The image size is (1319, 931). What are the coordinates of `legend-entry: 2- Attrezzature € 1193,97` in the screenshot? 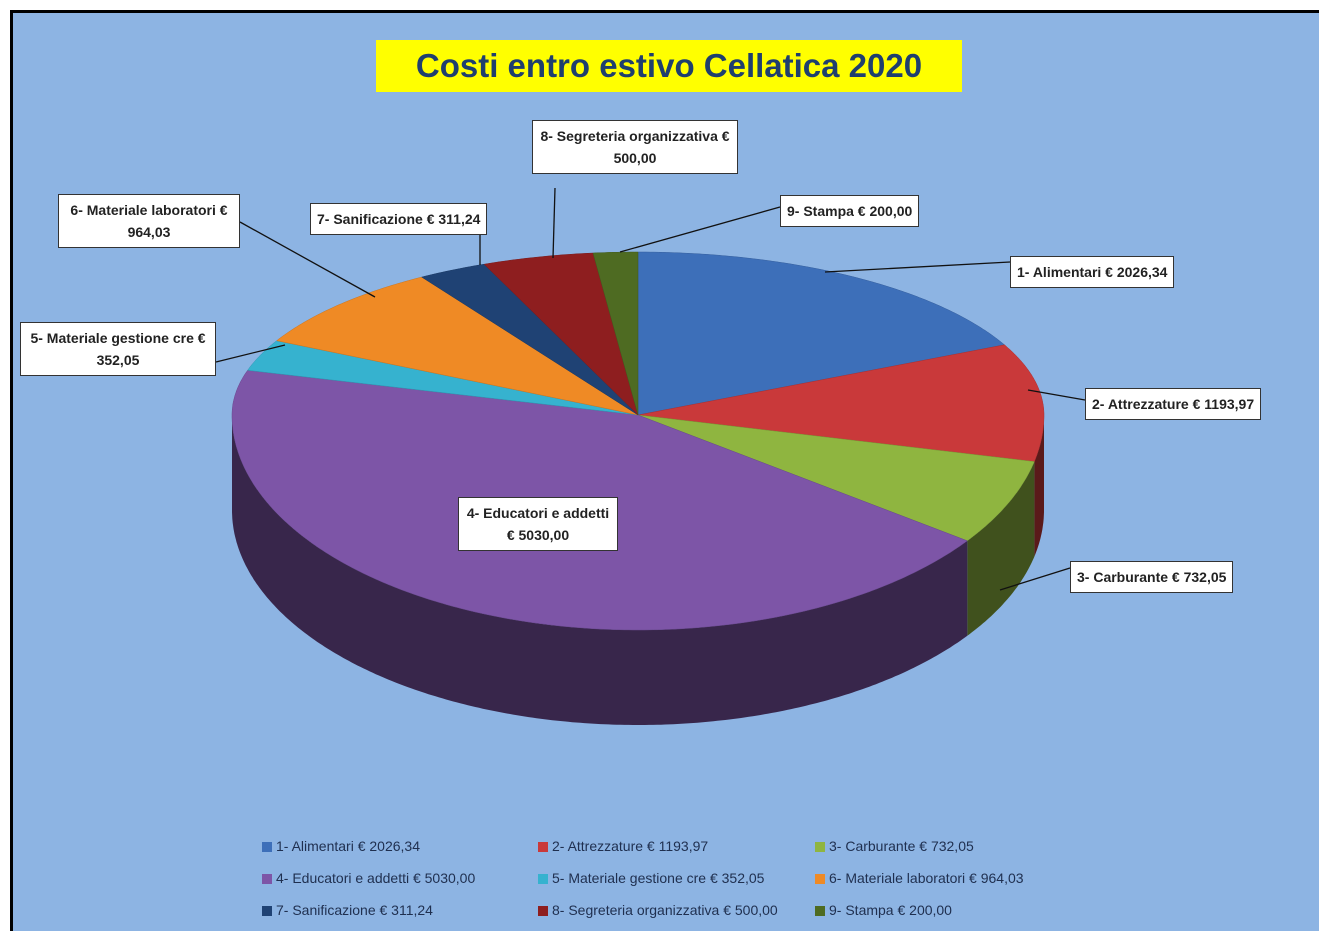 It's located at (623, 846).